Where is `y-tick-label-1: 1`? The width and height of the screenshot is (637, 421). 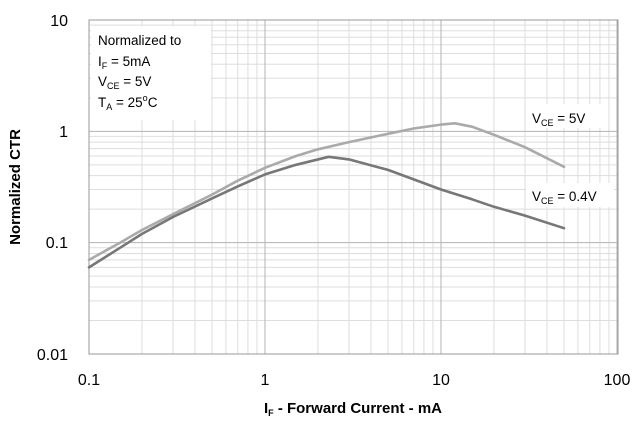
y-tick-label-1: 1 is located at coordinates (63, 132).